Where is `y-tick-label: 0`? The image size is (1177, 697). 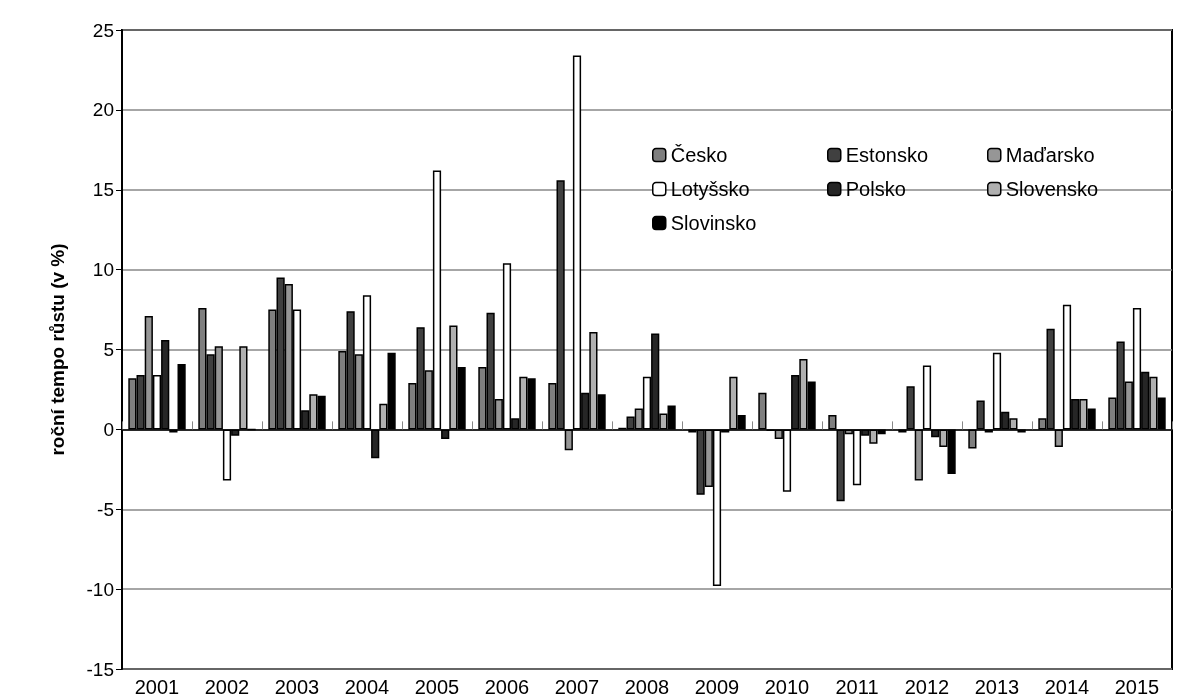
y-tick-label: 0 is located at coordinates (108, 429).